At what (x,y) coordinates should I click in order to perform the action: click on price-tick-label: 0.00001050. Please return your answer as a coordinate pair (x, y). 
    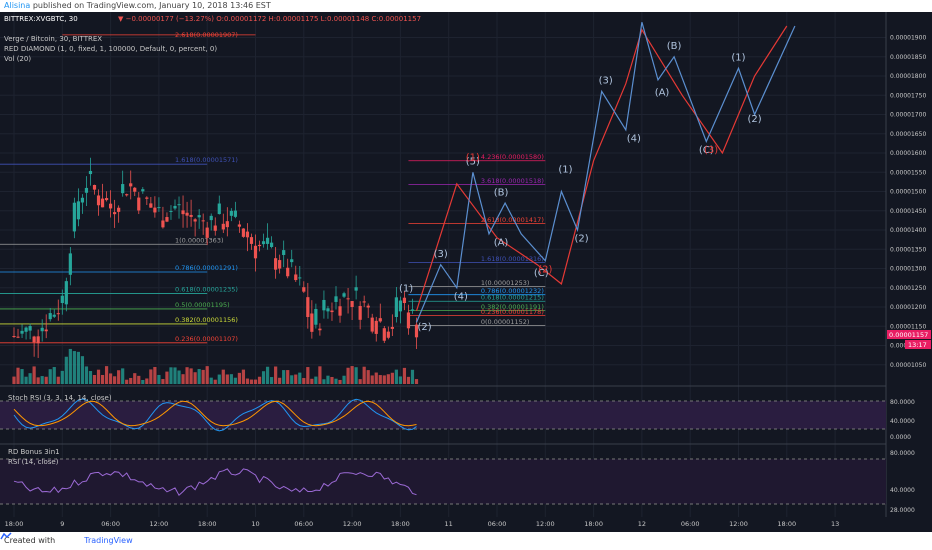
    Looking at the image, I should click on (908, 365).